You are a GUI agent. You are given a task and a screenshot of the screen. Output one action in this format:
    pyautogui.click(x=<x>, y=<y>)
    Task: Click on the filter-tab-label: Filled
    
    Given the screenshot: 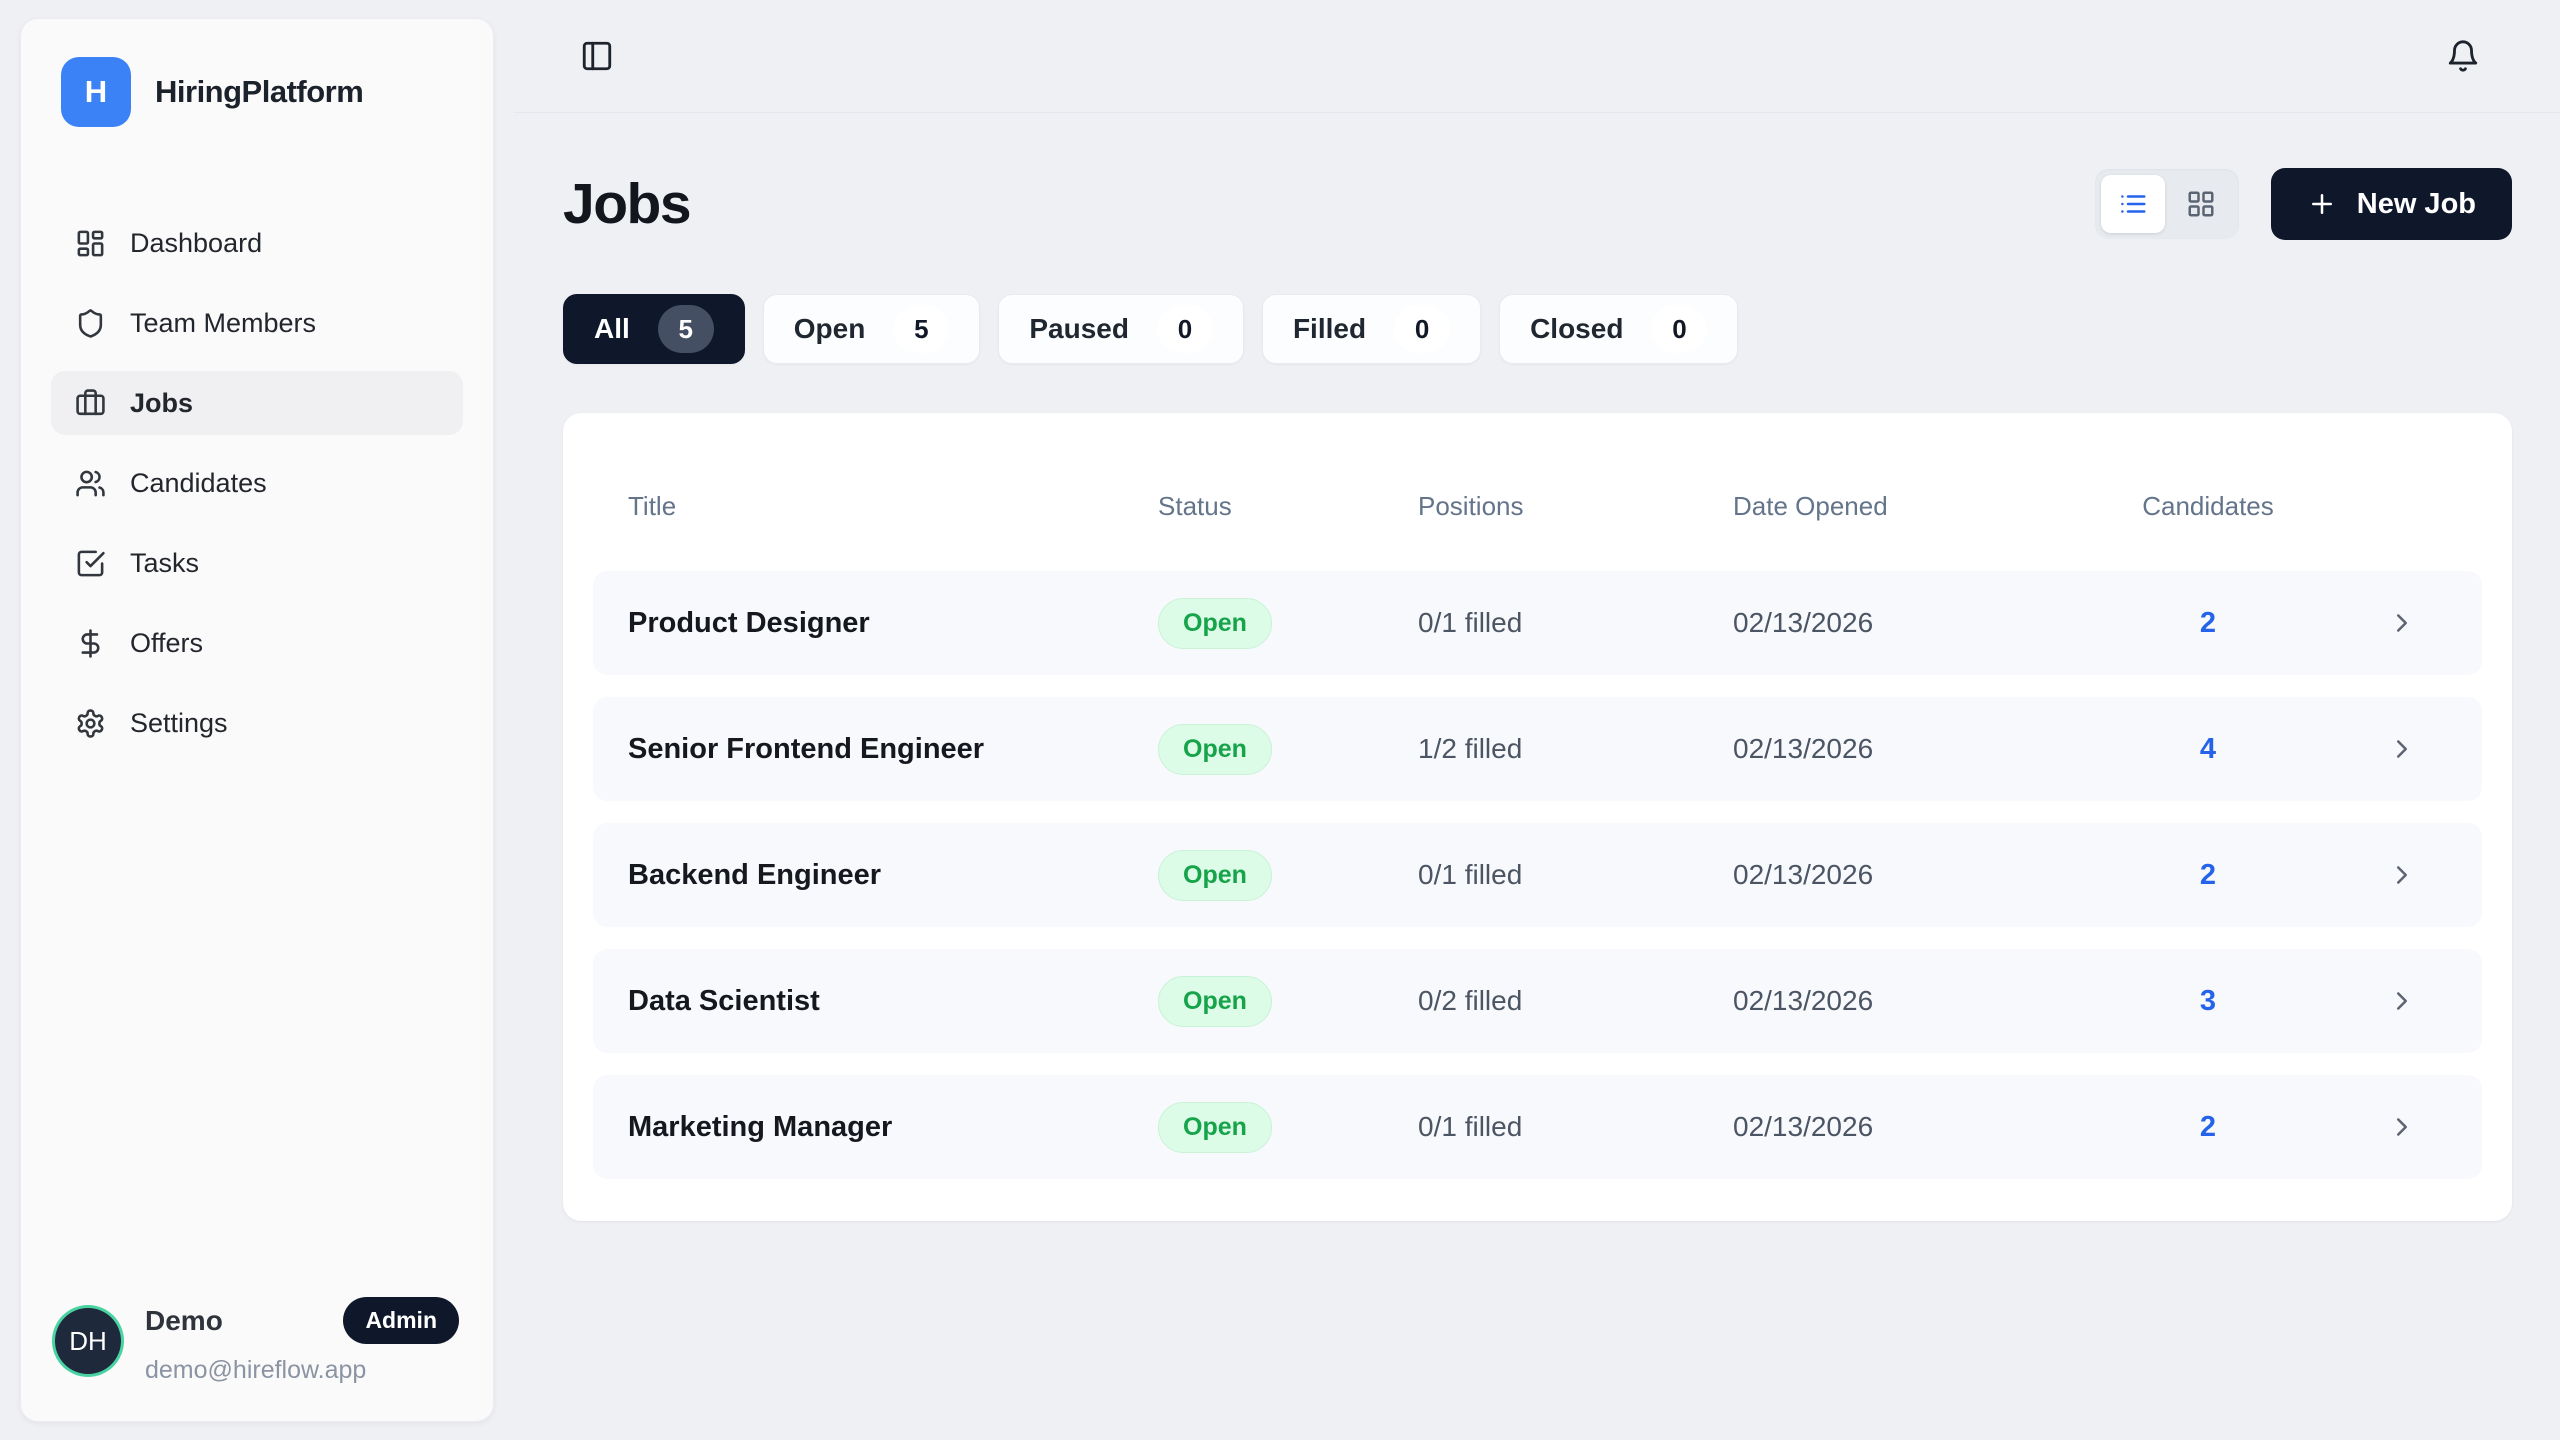 What is the action you would take?
    pyautogui.click(x=1329, y=328)
    